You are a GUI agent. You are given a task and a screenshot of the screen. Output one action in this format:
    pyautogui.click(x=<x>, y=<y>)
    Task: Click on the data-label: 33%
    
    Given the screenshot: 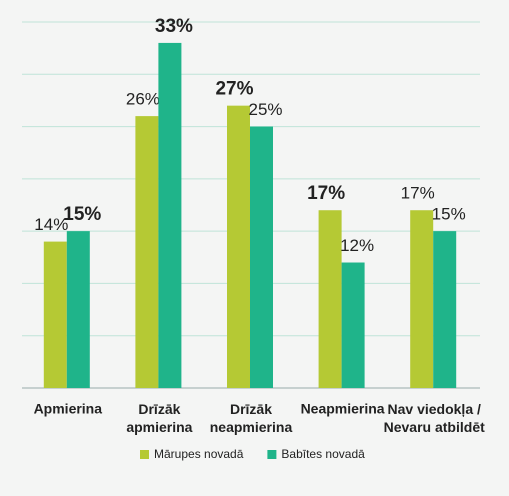 What is the action you would take?
    pyautogui.click(x=174, y=26)
    